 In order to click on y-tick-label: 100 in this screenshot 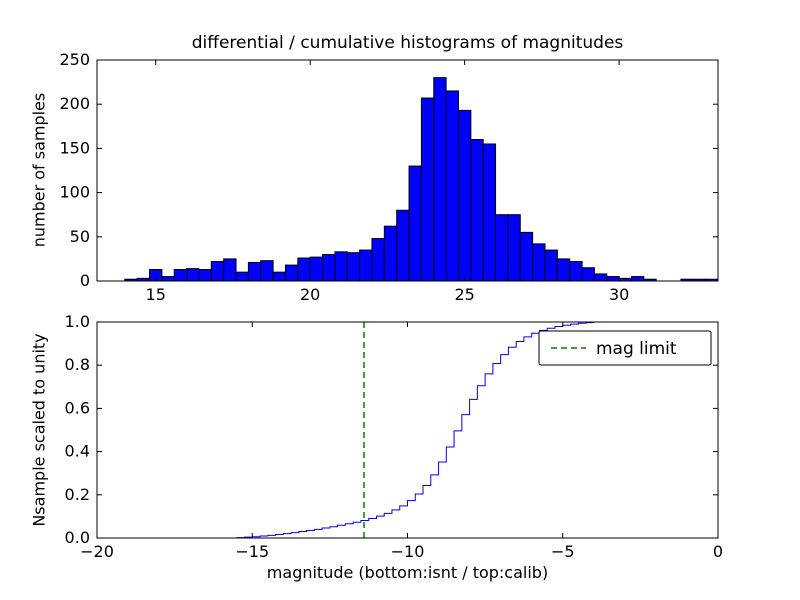, I will do `click(74, 192)`.